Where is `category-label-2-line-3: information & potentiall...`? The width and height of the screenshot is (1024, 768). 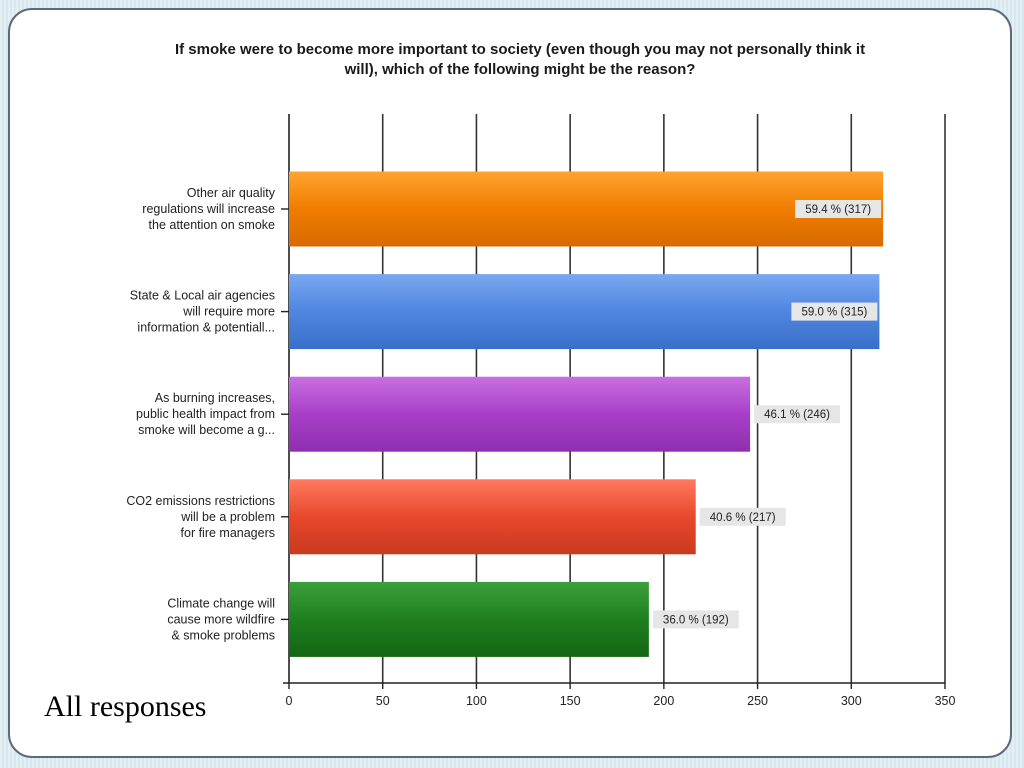
category-label-2-line-3: information & potentiall... is located at coordinates (206, 328).